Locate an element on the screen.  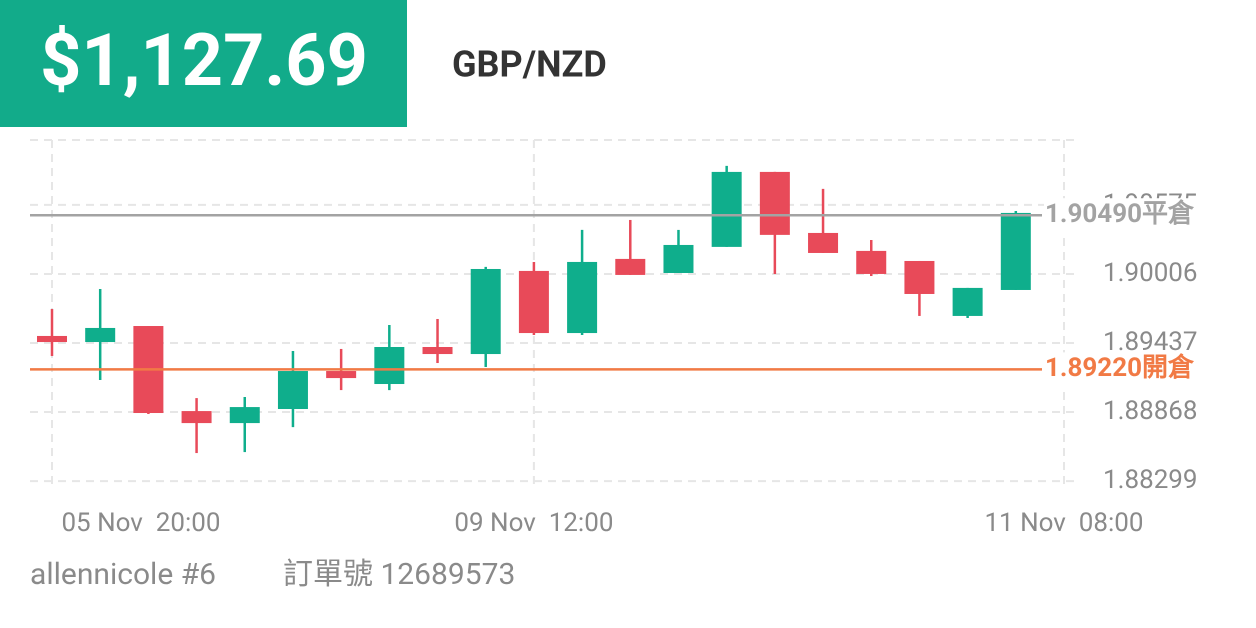
x-tick-label: 11 Nov 08:00 is located at coordinates (1063, 523).